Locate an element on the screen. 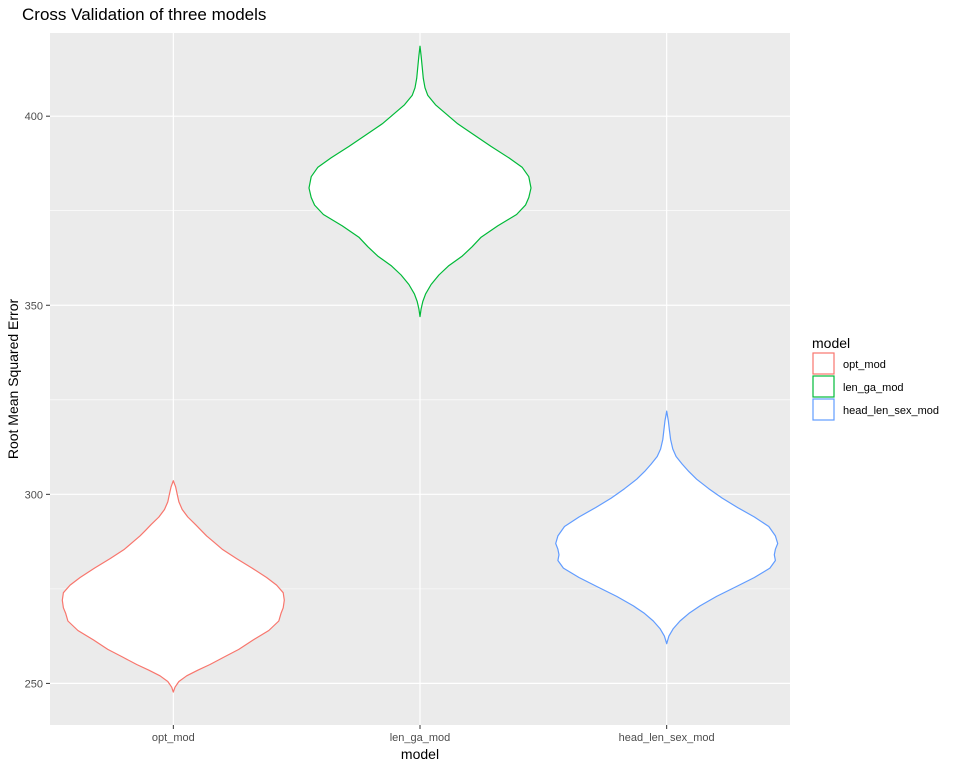  x-axis: opt_mod len_ga_mod head_len_sex_mod is located at coordinates (433, 734).